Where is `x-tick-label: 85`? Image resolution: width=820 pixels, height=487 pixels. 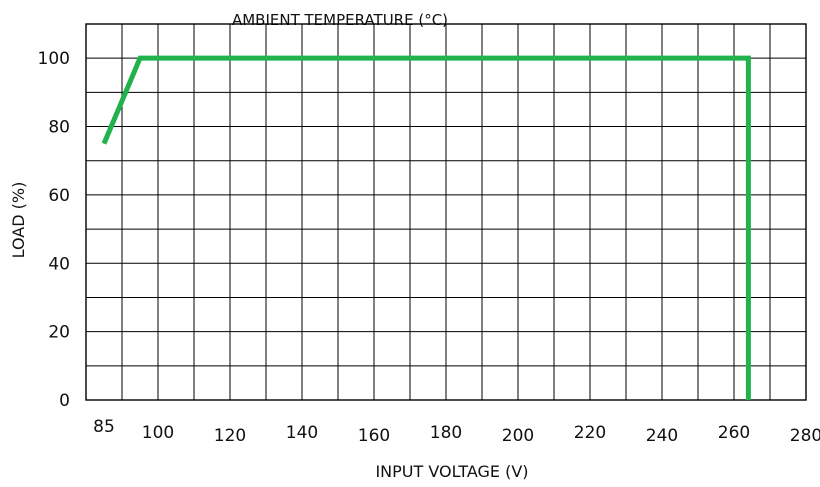
x-tick-label: 85 is located at coordinates (104, 427).